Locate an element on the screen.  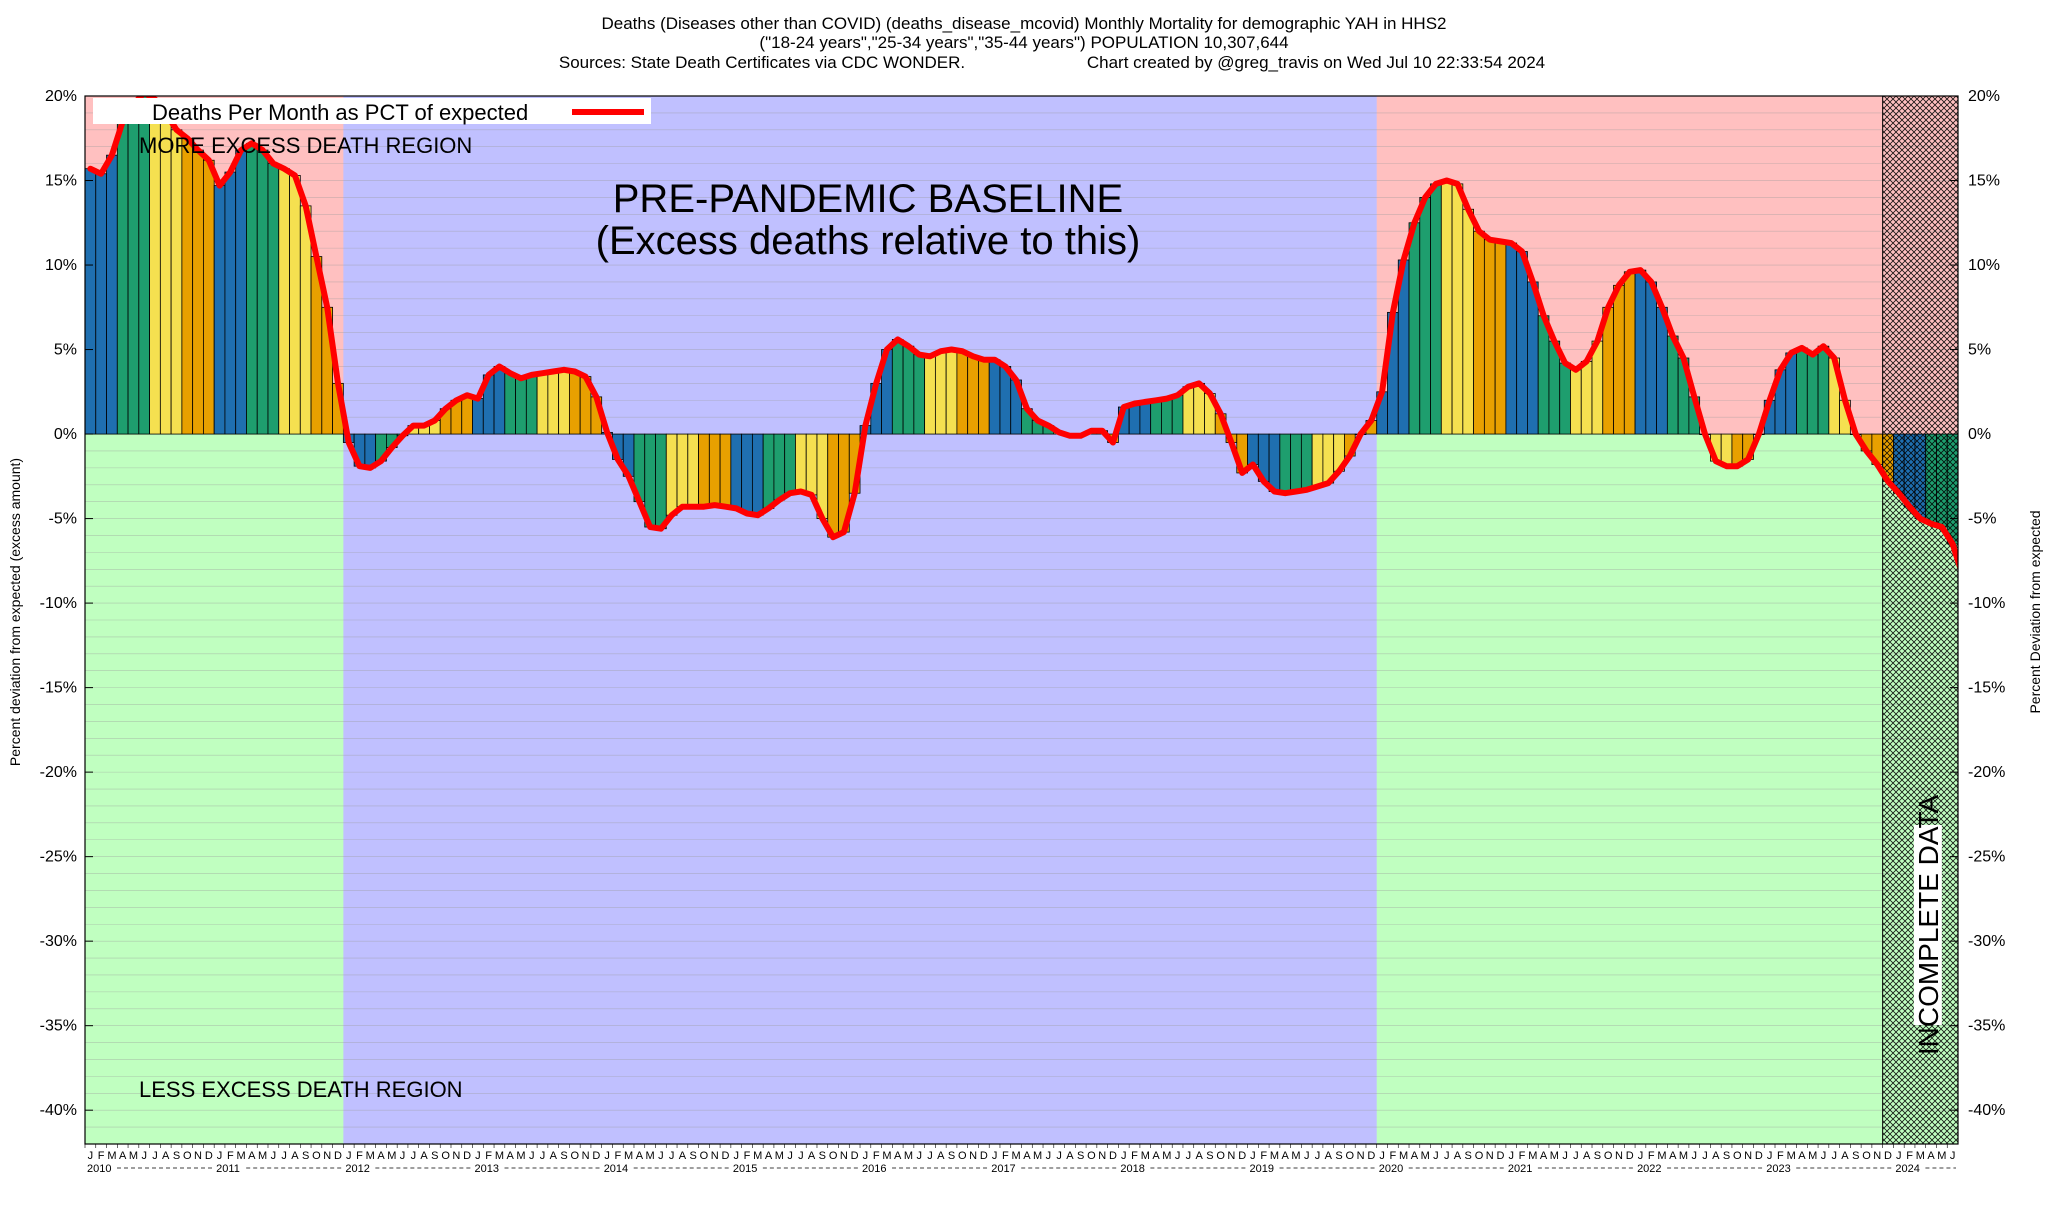
legend-label: Deaths Per Month as PCT of expected is located at coordinates (340, 112).